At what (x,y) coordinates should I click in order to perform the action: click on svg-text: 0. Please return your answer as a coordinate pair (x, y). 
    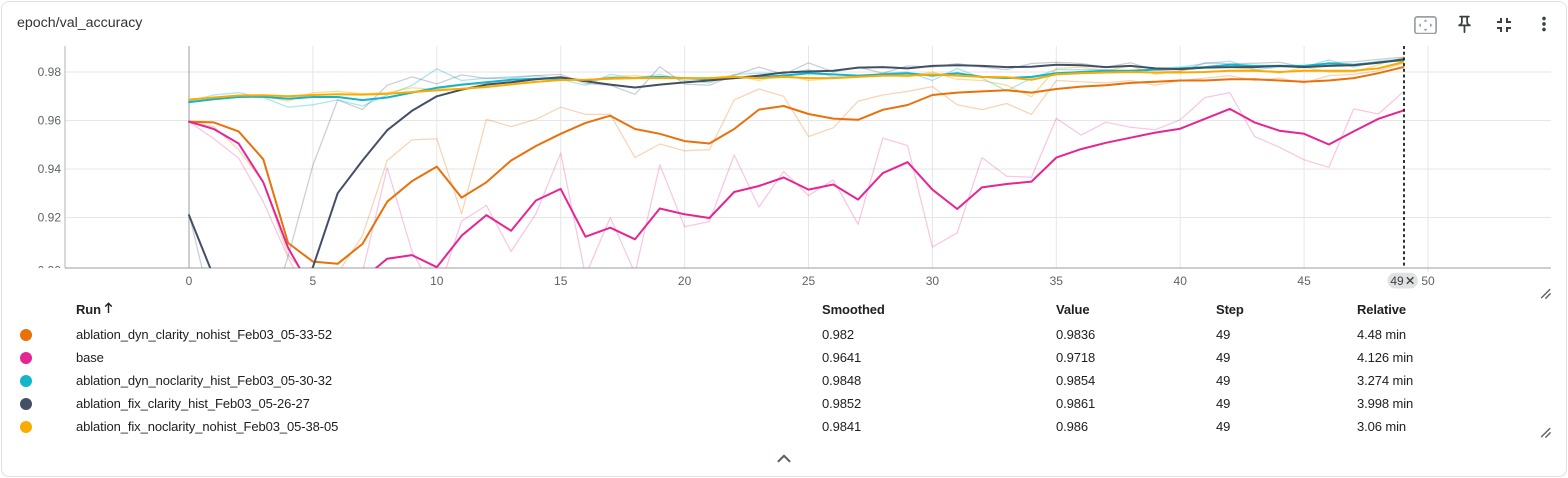
    Looking at the image, I should click on (189, 281).